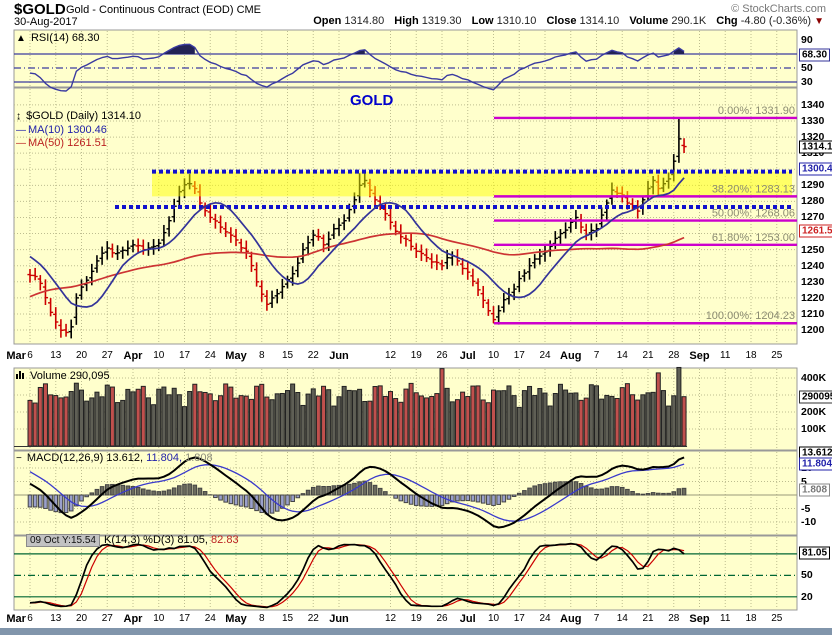  I want to click on open-value: 1314.80, so click(364, 21).